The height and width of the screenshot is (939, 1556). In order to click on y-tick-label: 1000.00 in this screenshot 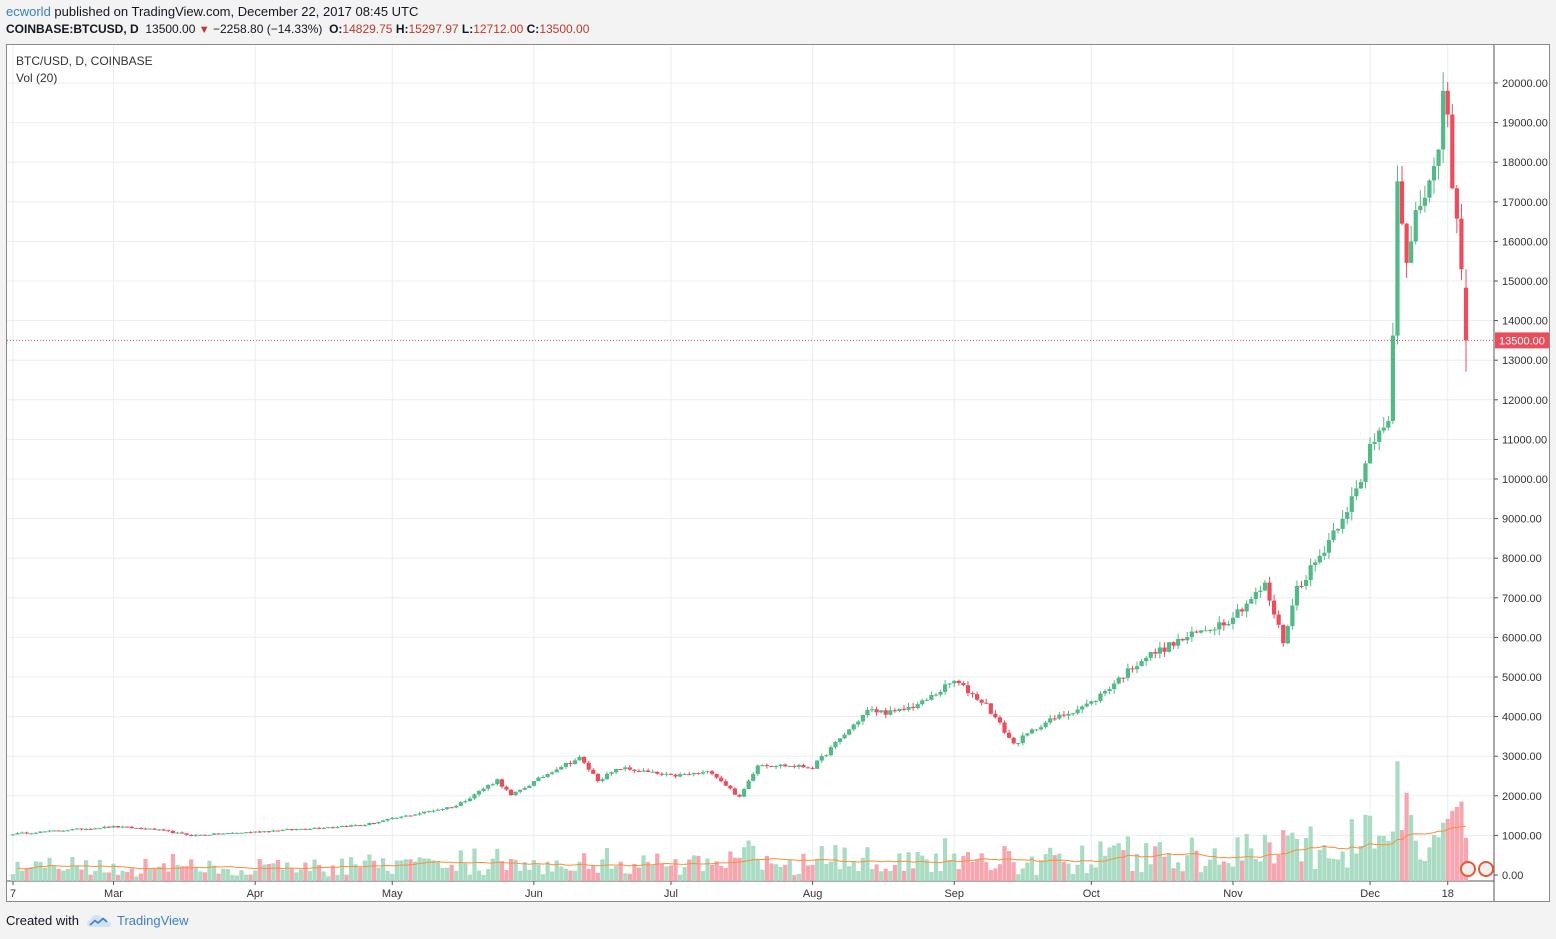, I will do `click(1522, 836)`.